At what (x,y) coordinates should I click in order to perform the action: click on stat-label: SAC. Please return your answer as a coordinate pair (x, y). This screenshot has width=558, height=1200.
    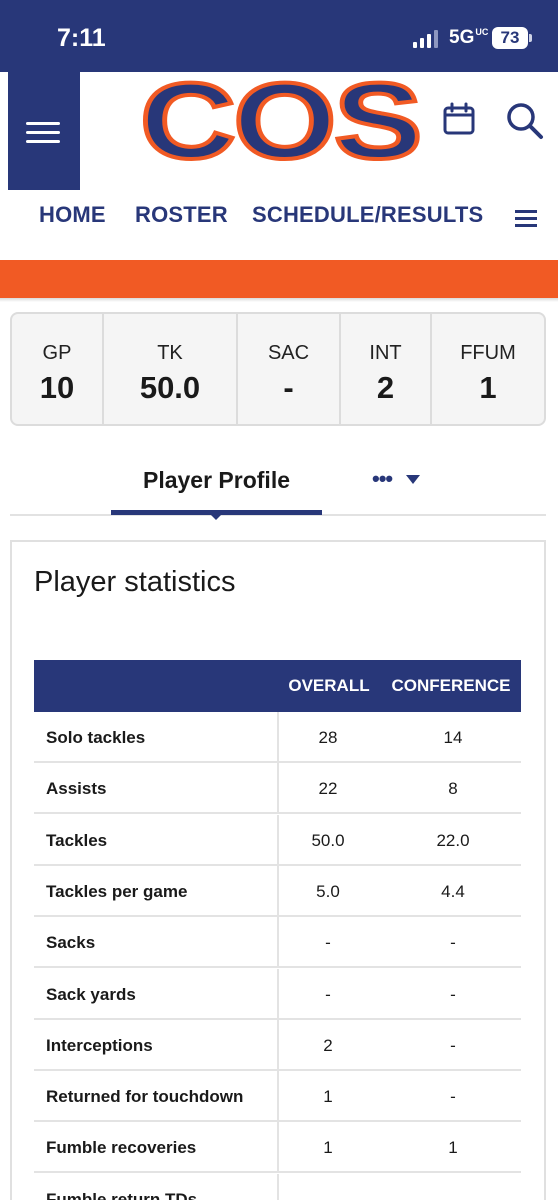
    Looking at the image, I should click on (288, 353).